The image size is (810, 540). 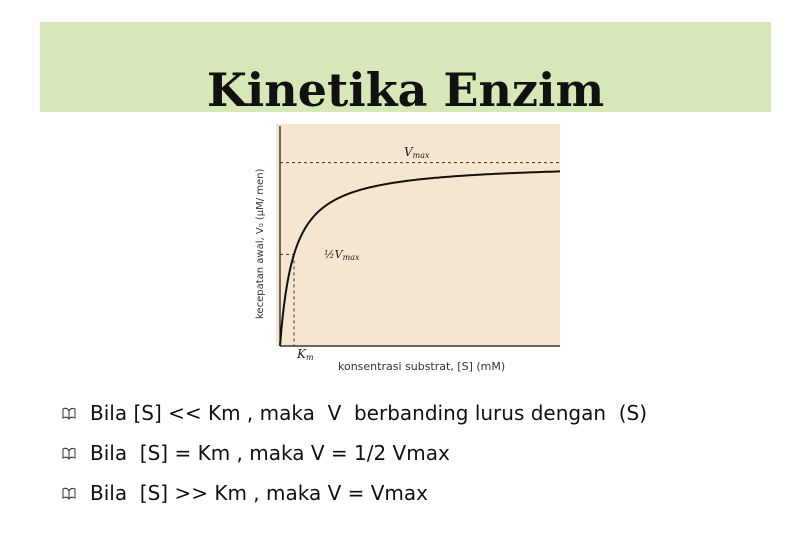 What do you see at coordinates (342, 255) in the screenshot?
I see `half-vmax-label: ½Vmax` at bounding box center [342, 255].